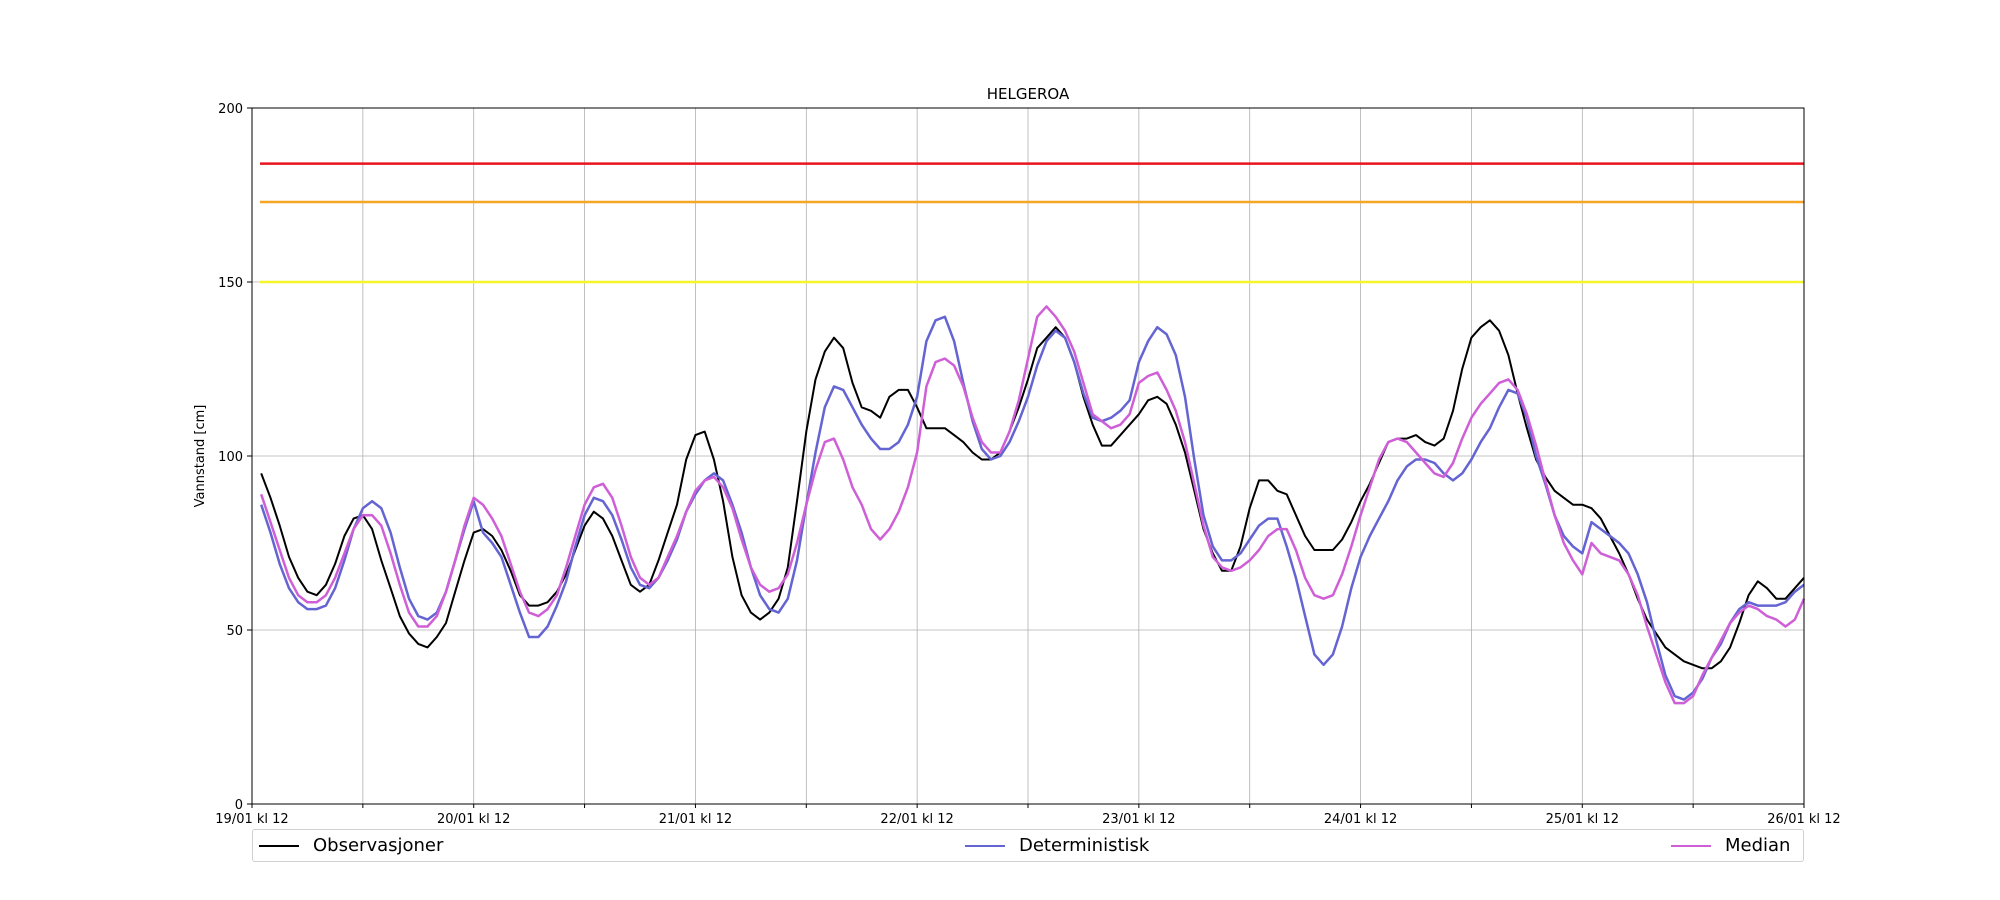  I want to click on legend-item-deterministisk: Deterministisk, so click(1057, 845).